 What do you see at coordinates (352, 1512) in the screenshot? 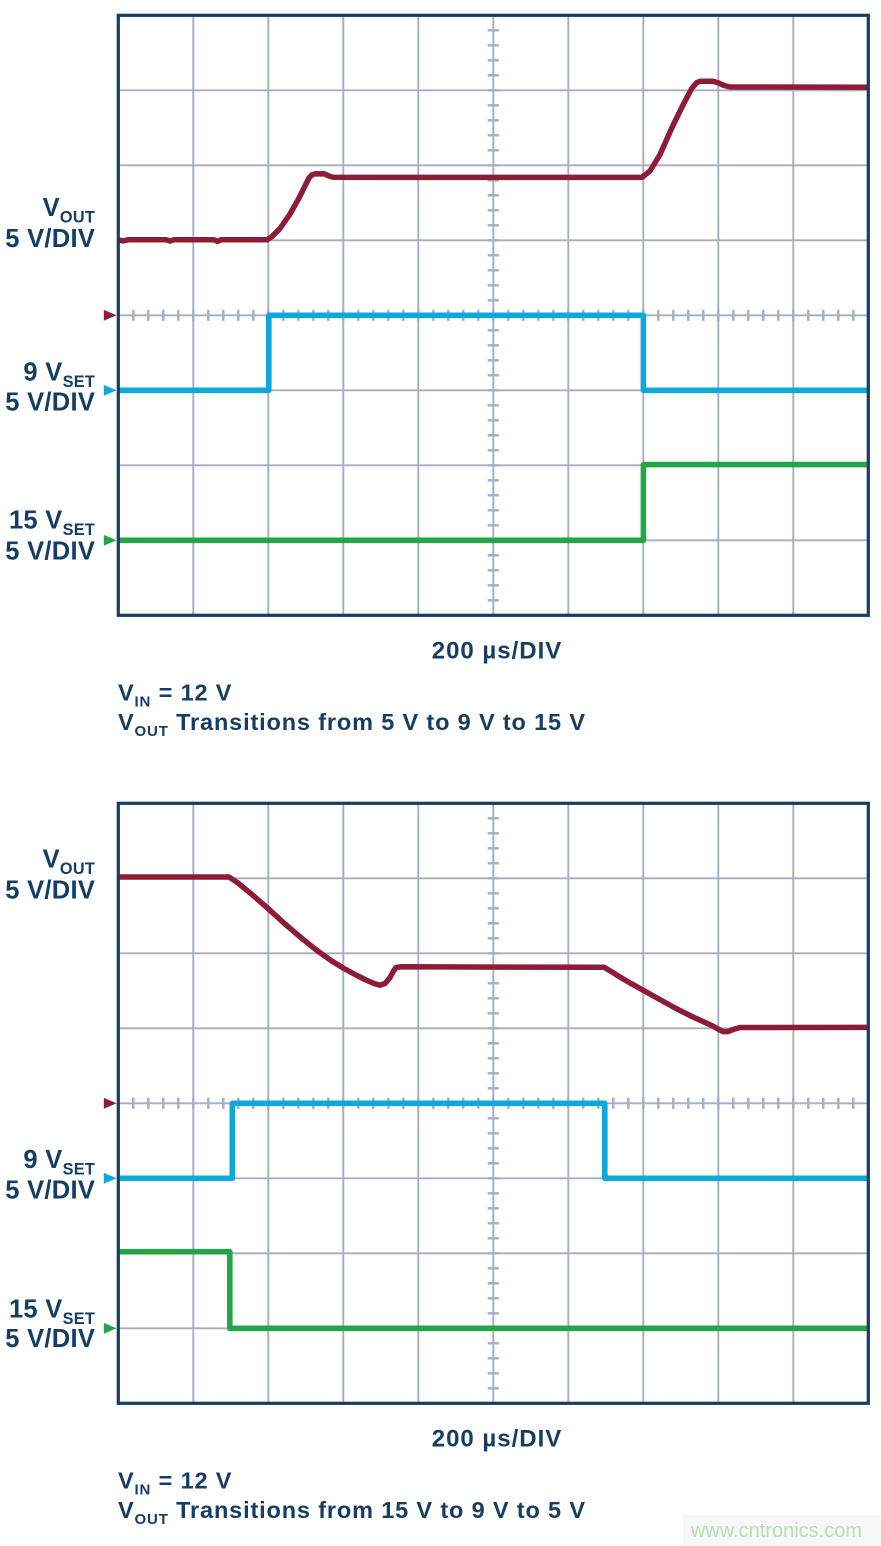
I see `svg-text:VOUT Transitions from 15 V to: VOUT Transitions from 15 V to 9 V to 5 V` at bounding box center [352, 1512].